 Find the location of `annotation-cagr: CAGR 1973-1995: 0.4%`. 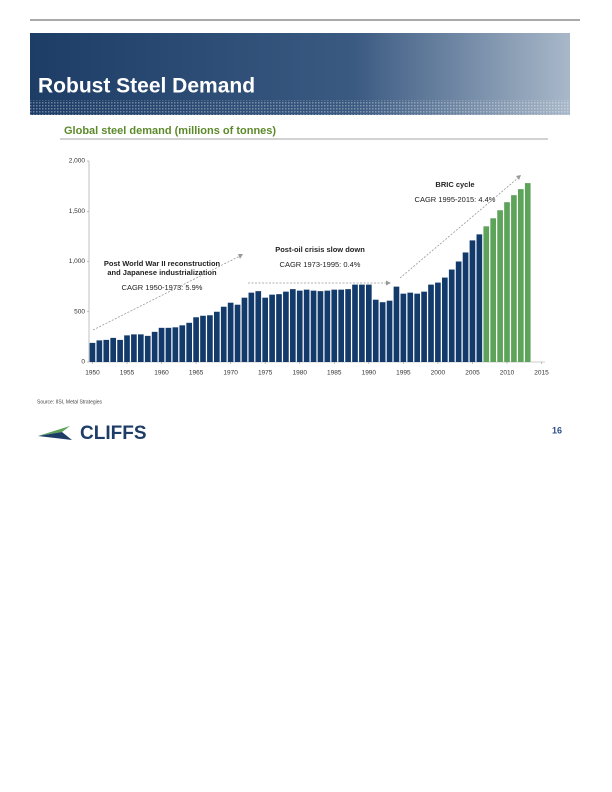

annotation-cagr: CAGR 1973-1995: 0.4% is located at coordinates (320, 264).